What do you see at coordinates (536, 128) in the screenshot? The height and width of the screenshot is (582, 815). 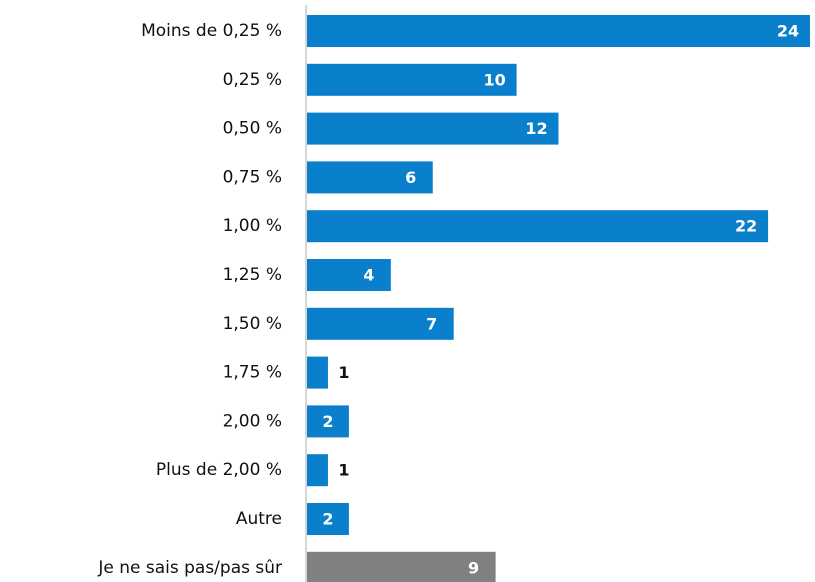 I see `value-label: 12` at bounding box center [536, 128].